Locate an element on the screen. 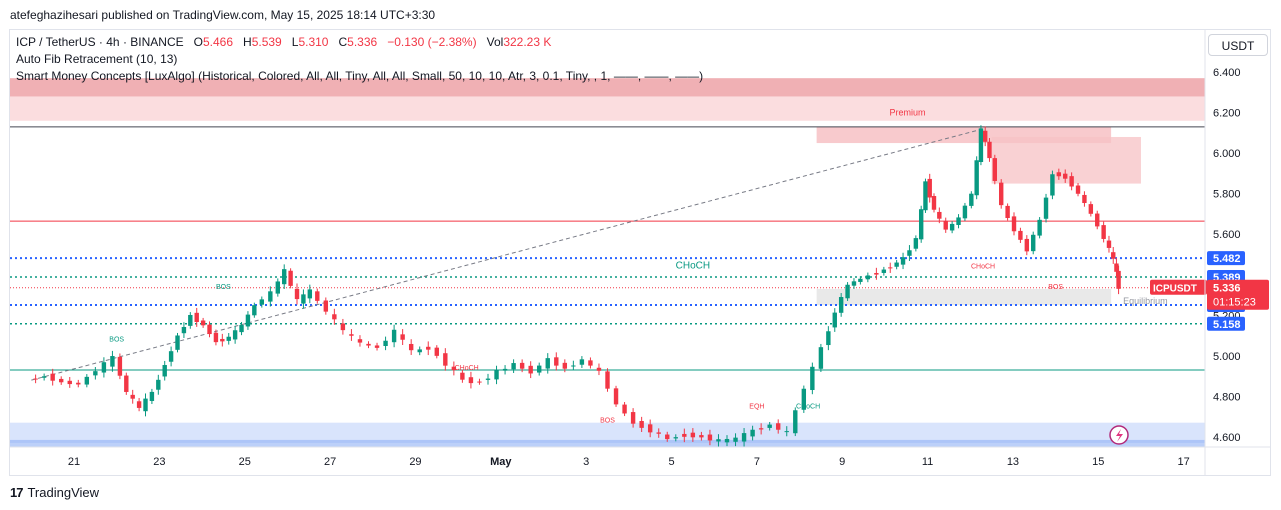 The height and width of the screenshot is (510, 1281). y-tick-label-3: 5.800 is located at coordinates (1227, 195).